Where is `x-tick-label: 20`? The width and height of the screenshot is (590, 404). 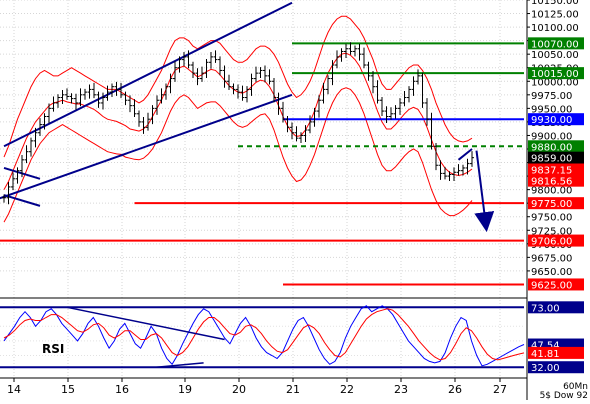
x-tick-label: 20 is located at coordinates (239, 389).